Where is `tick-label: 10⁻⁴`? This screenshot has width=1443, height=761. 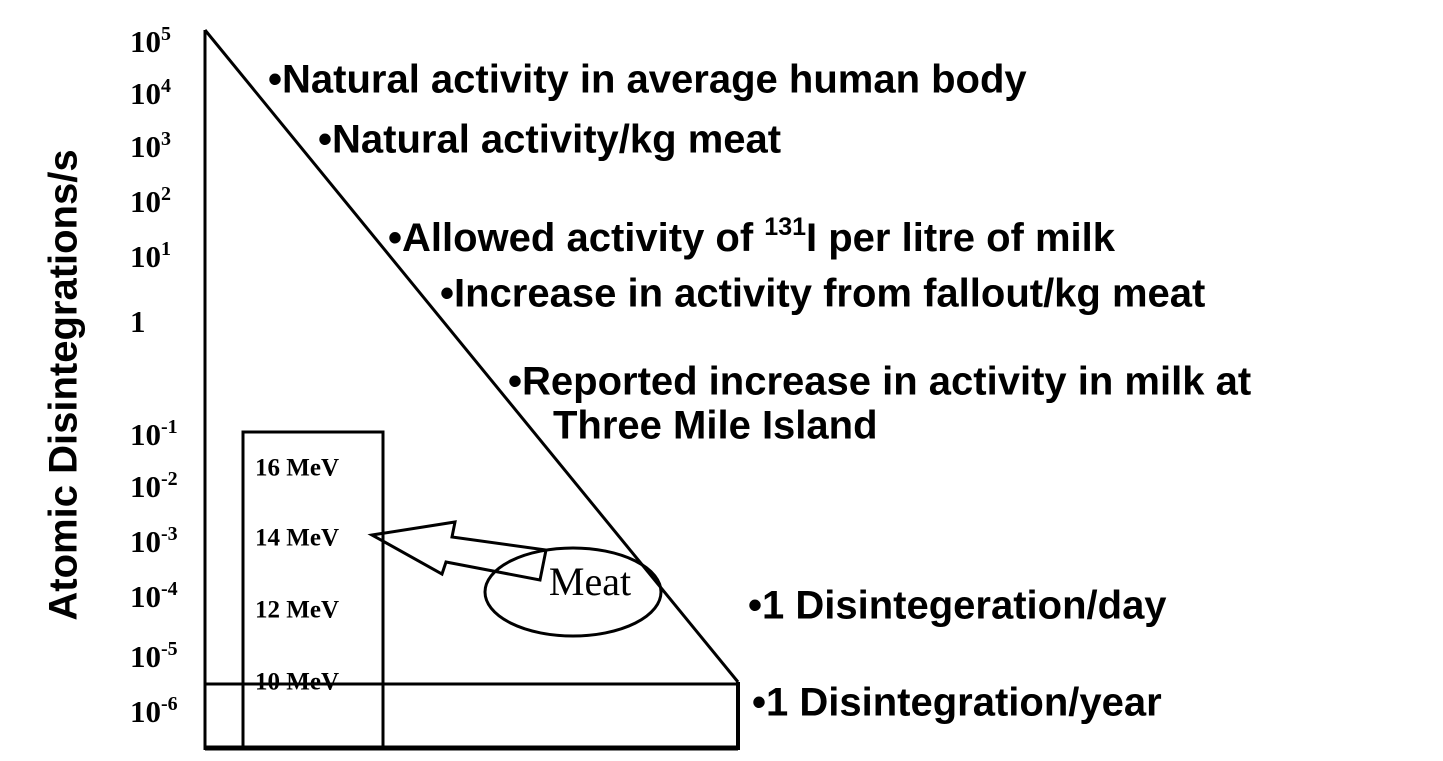
tick-label: 10⁻⁴ is located at coordinates (154, 596).